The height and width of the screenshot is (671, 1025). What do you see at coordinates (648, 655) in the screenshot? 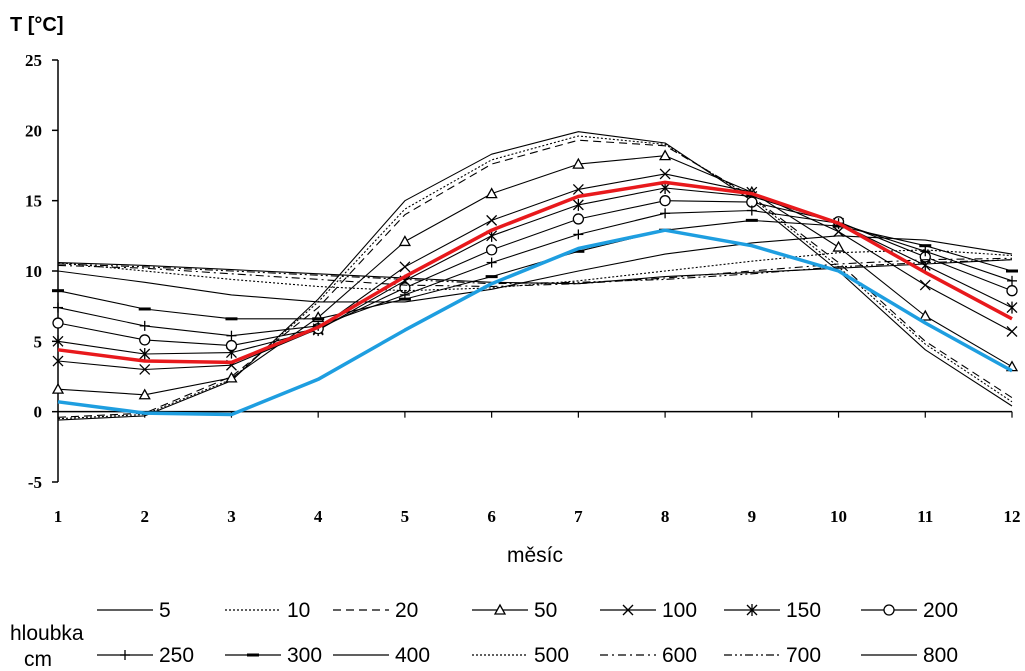
I see `legend-item-600: 600` at bounding box center [648, 655].